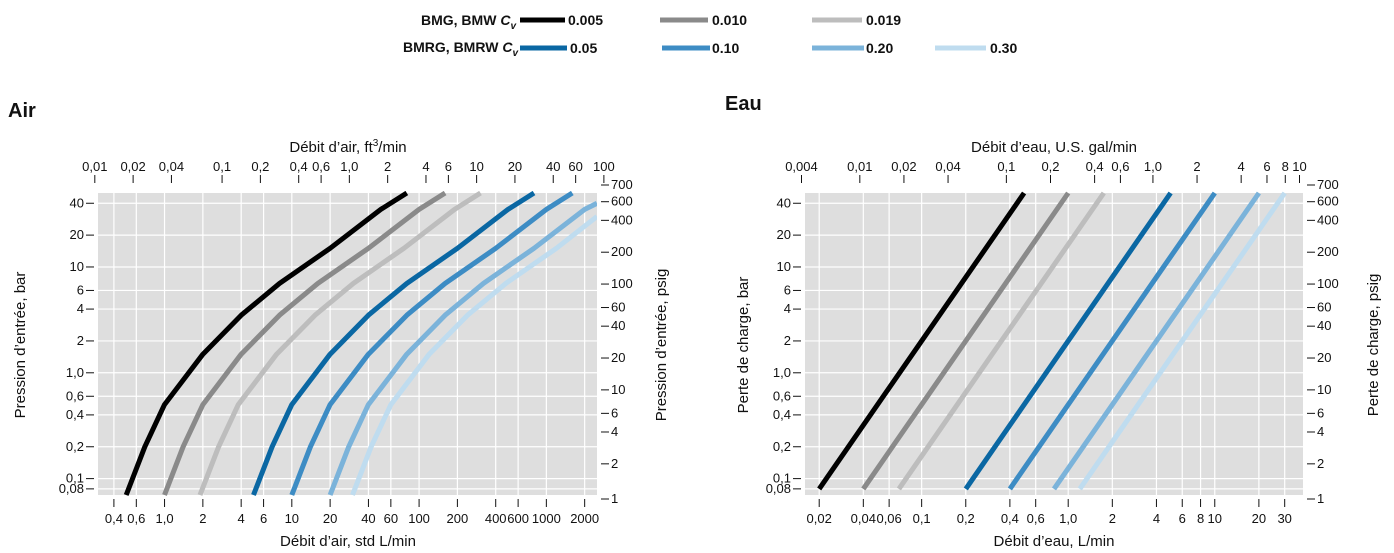 The image size is (1394, 553). What do you see at coordinates (75, 372) in the screenshot?
I see `air-left-tick-label-5: 1,0` at bounding box center [75, 372].